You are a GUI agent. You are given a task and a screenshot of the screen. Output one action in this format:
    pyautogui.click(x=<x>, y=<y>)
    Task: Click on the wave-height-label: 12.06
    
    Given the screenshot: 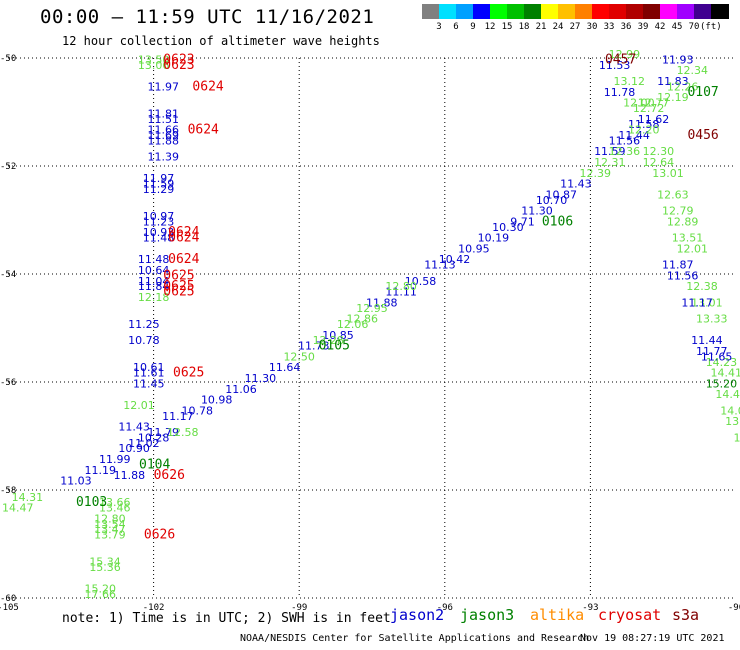 What is the action you would take?
    pyautogui.click(x=353, y=324)
    